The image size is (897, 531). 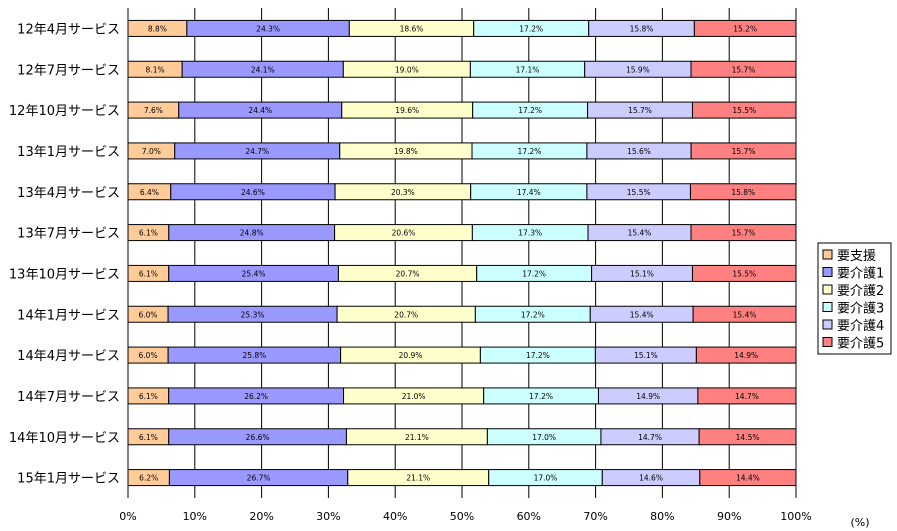 What do you see at coordinates (151, 151) in the screenshot?
I see `bar-value-label: 7.0%` at bounding box center [151, 151].